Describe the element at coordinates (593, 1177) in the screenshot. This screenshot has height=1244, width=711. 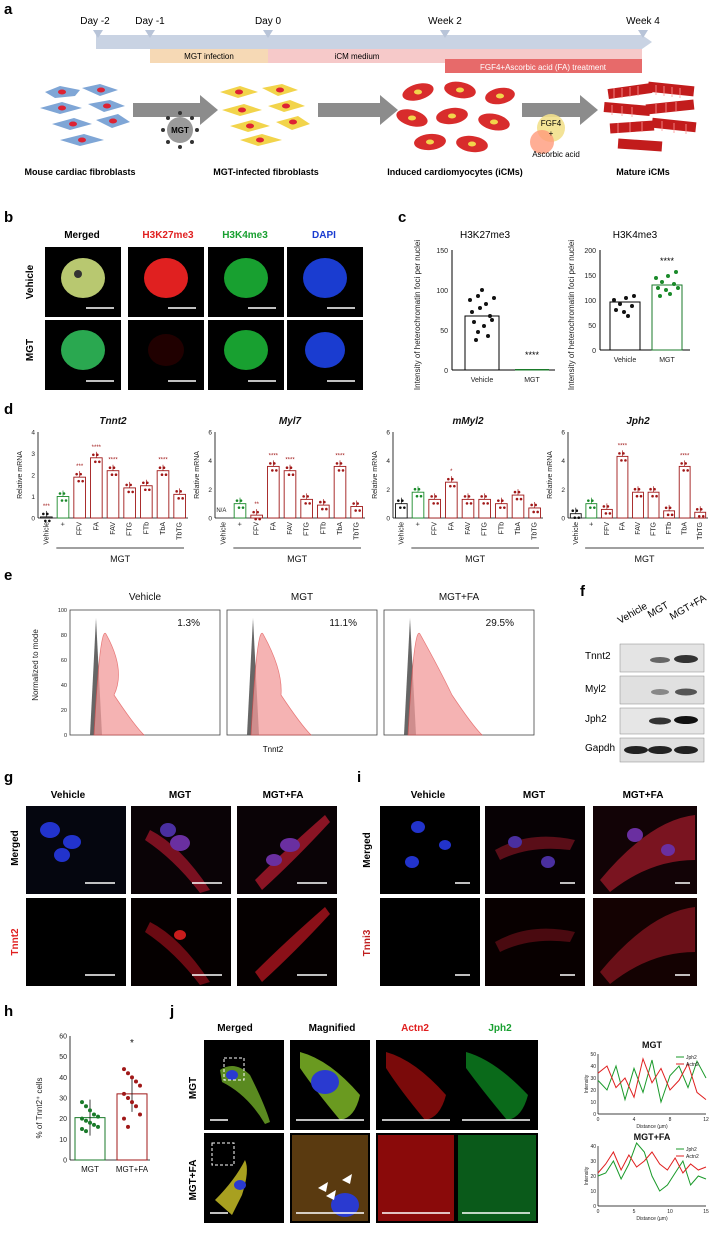
I see `y-tick: 20` at that location.